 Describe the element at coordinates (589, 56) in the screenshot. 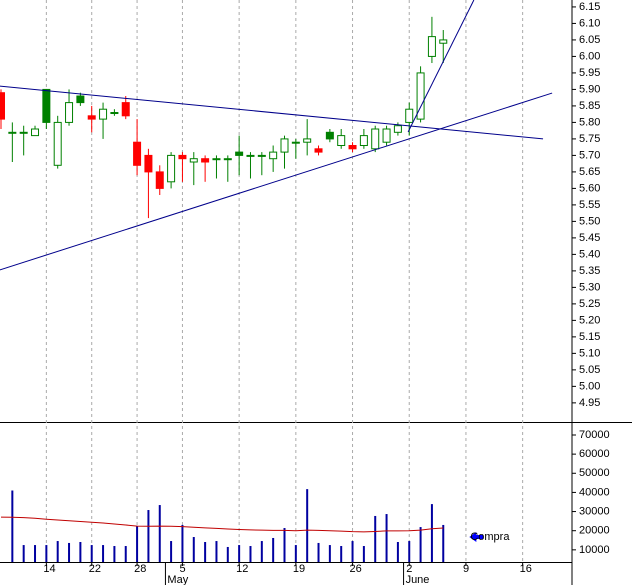

I see `y-tick-label: 6.00` at that location.